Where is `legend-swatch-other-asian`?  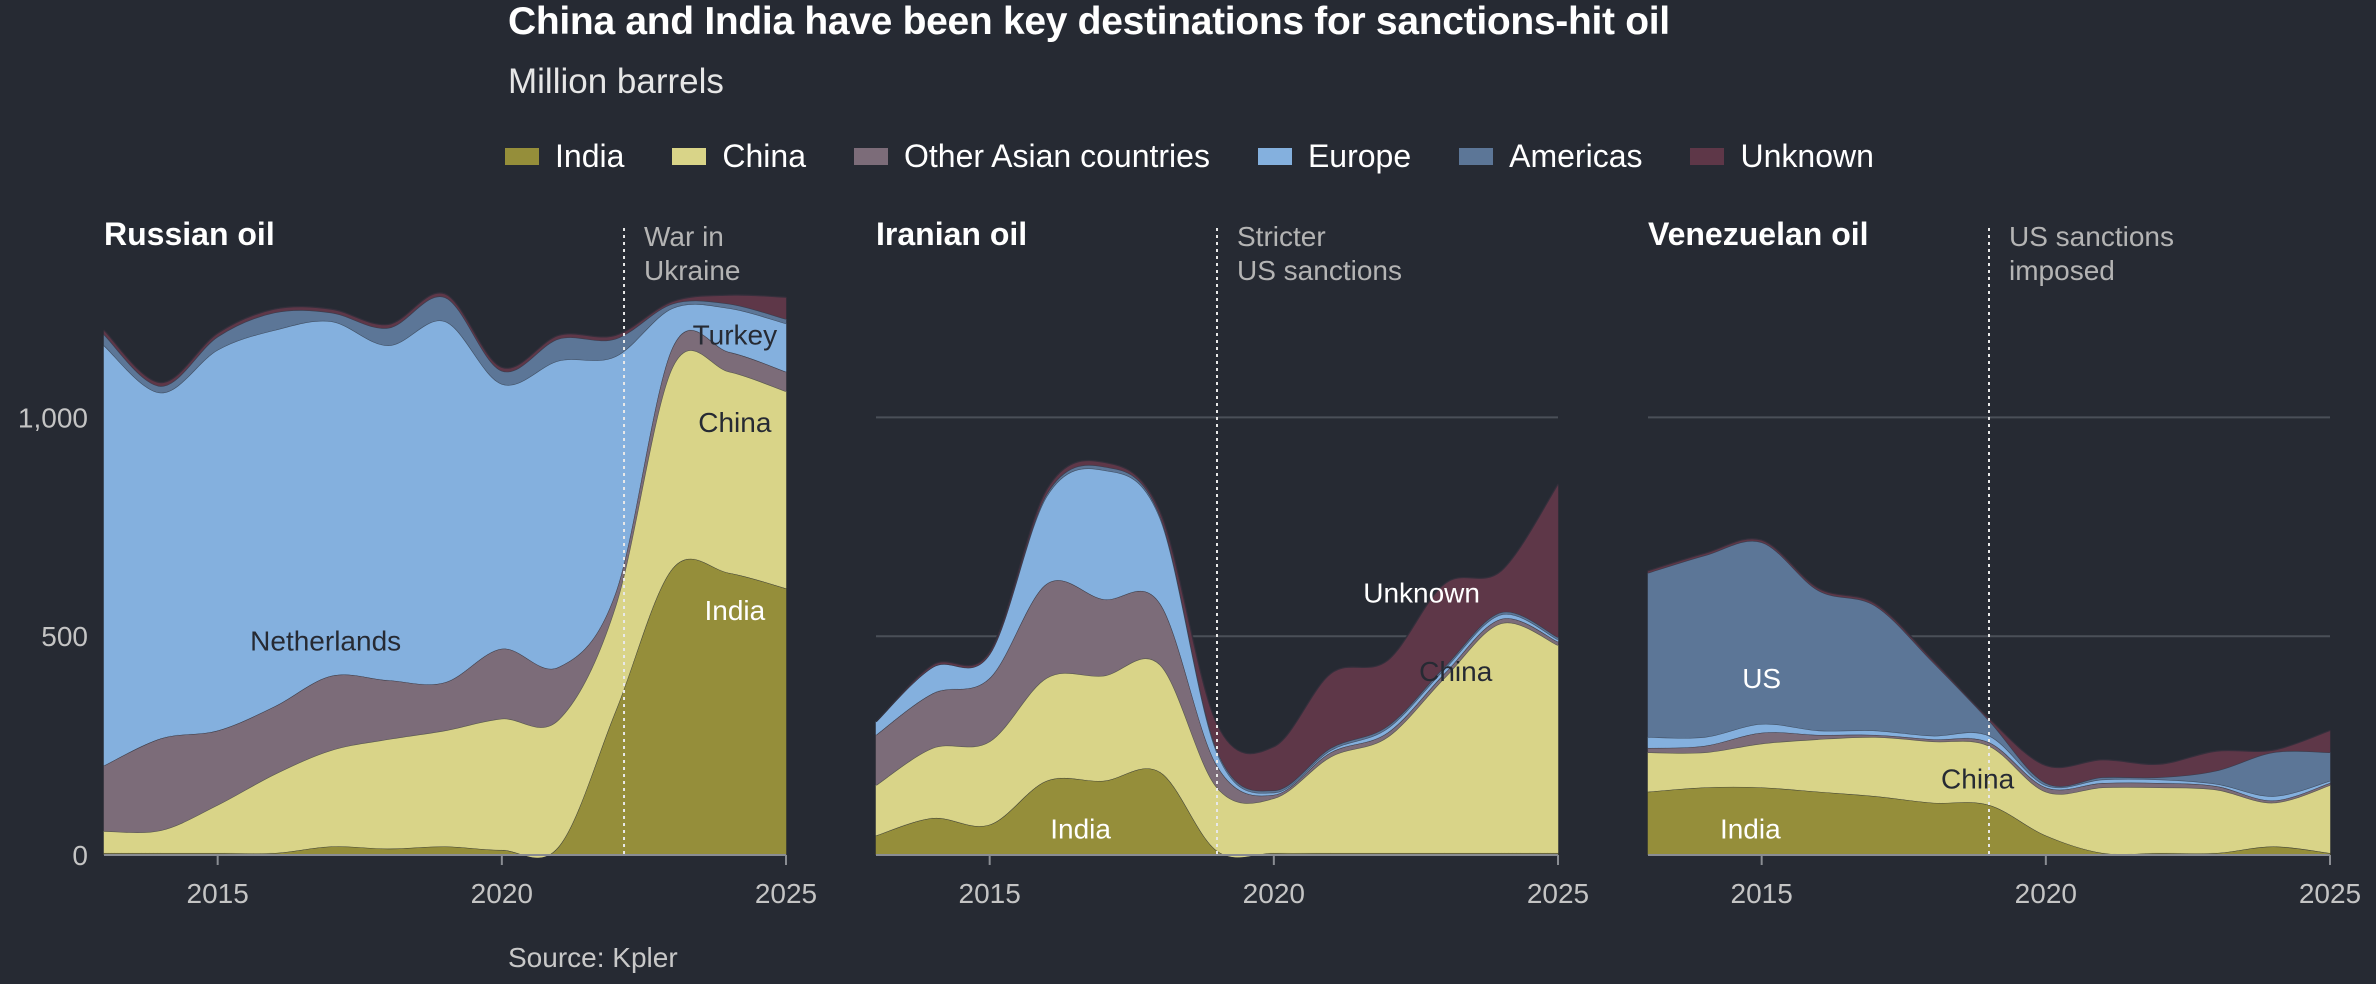
legend-swatch-other-asian is located at coordinates (871, 156).